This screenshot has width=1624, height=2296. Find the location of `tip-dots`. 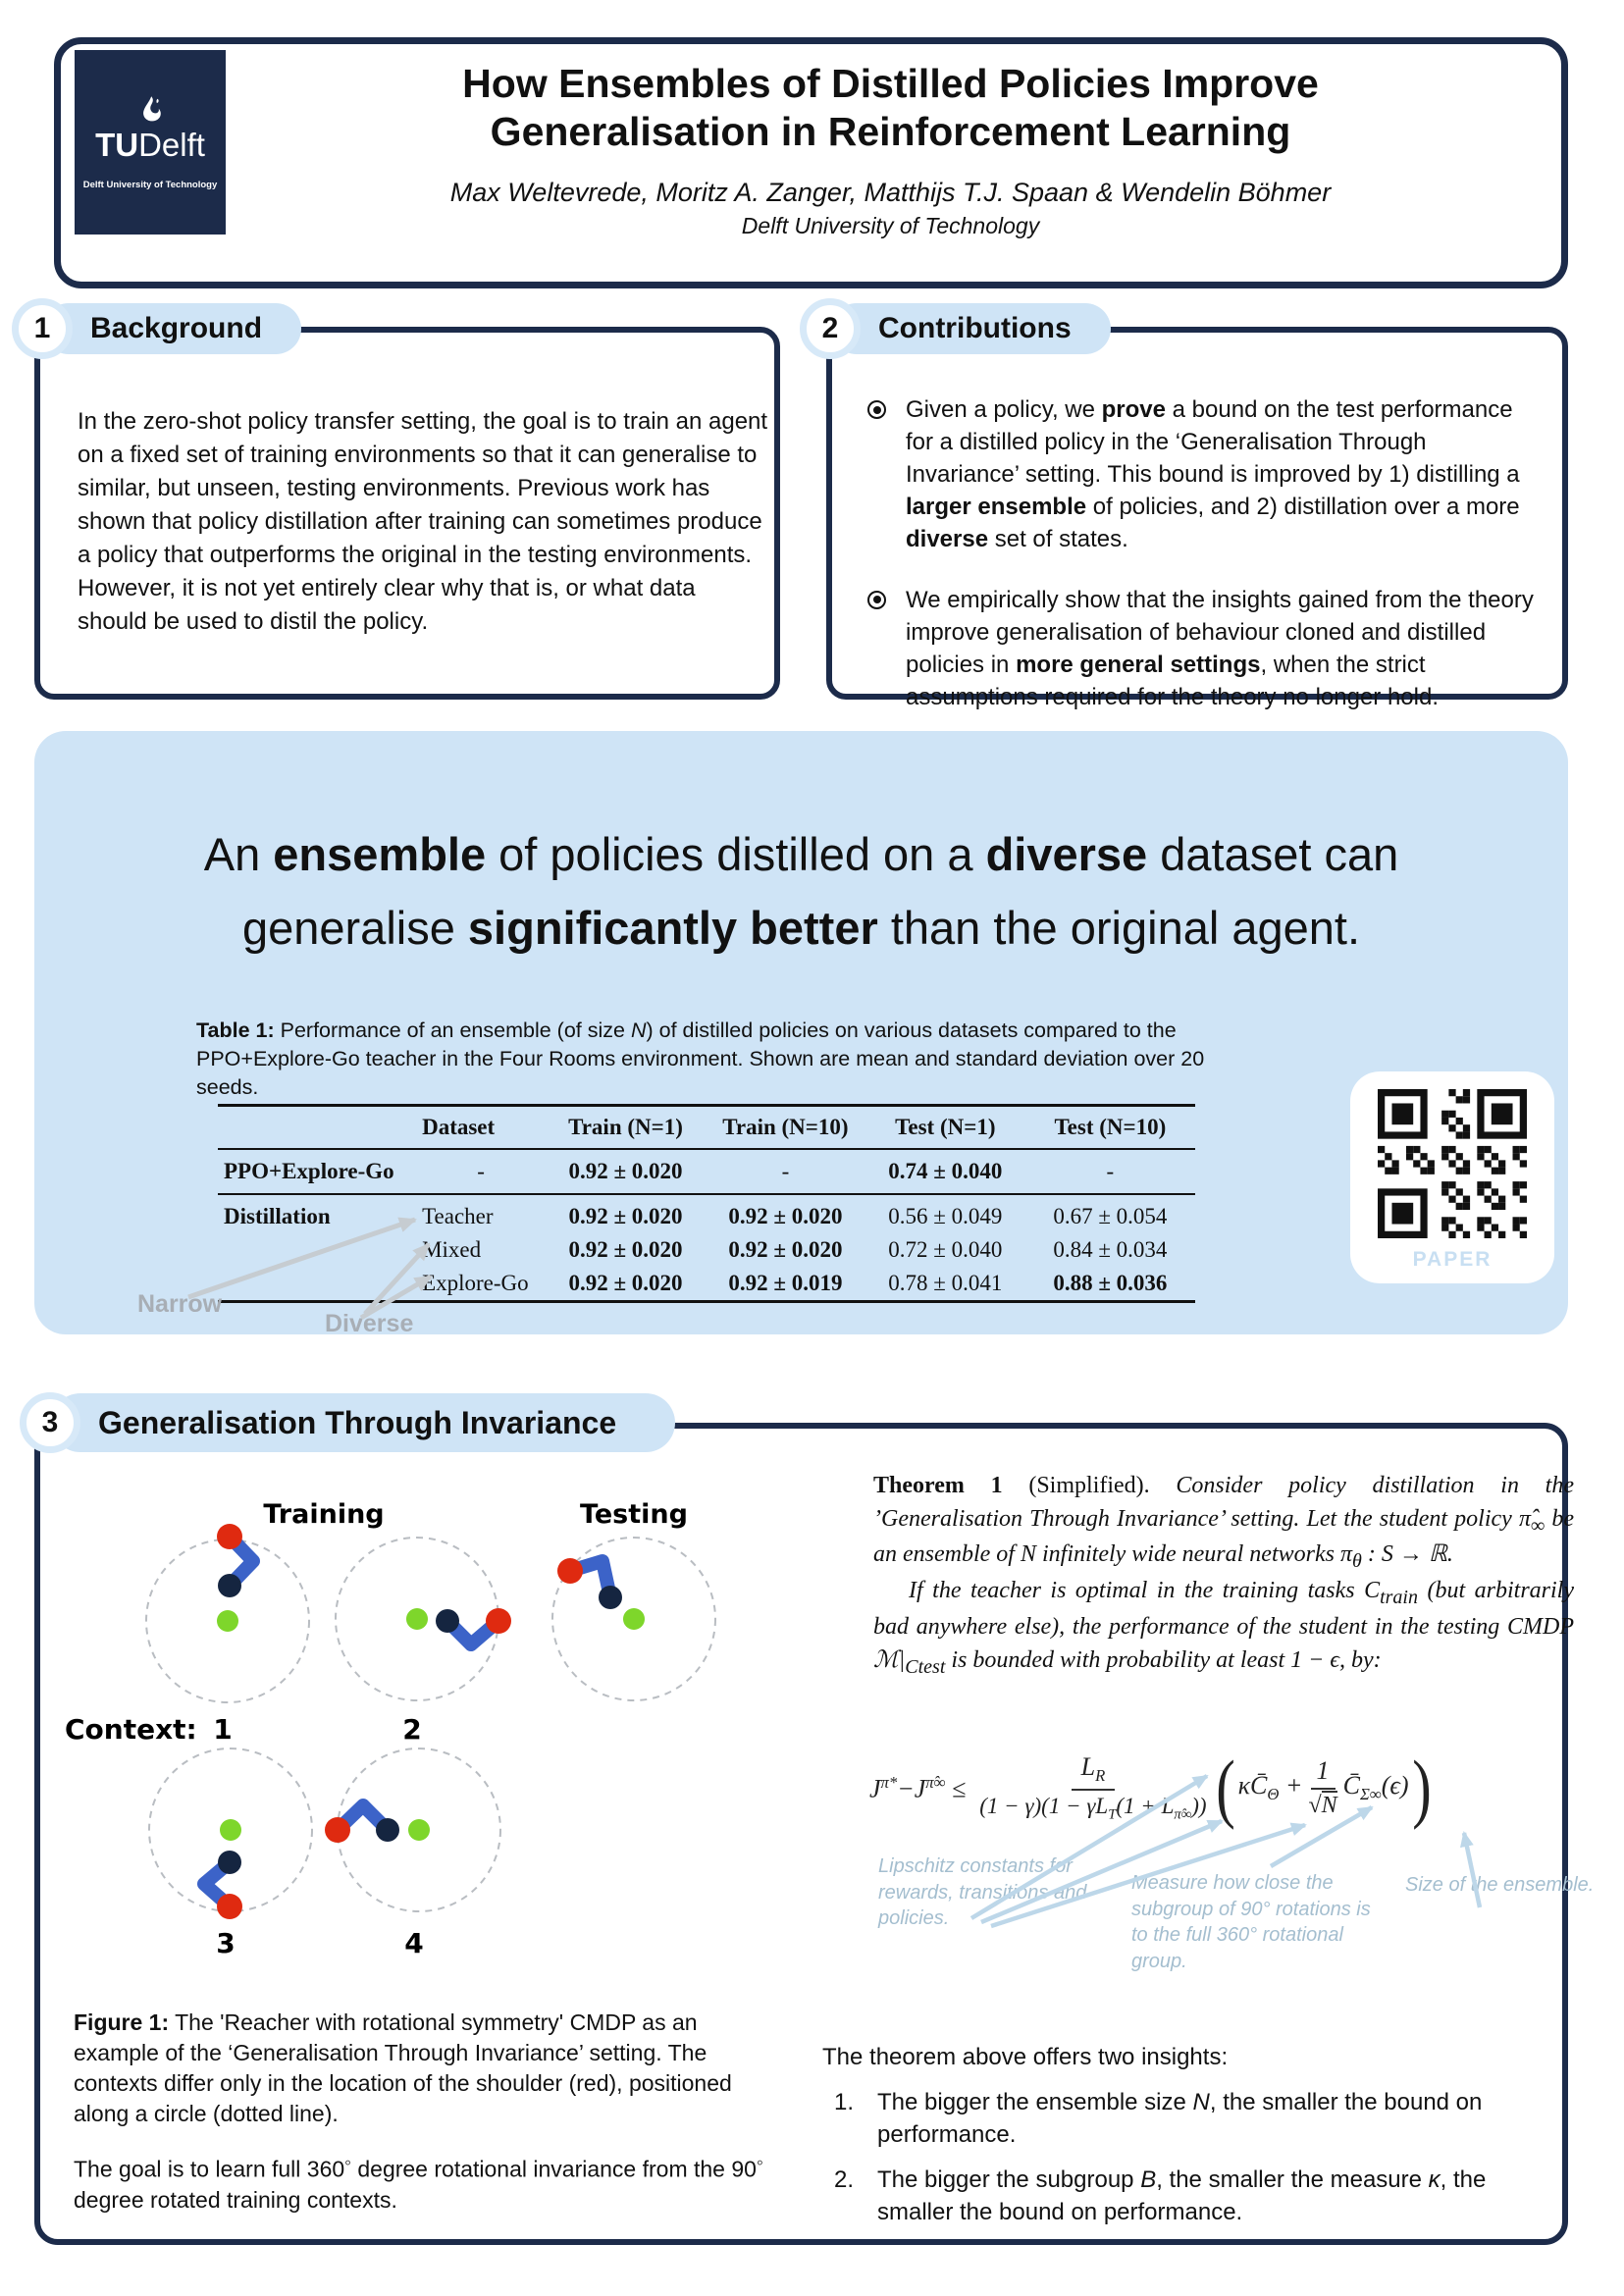

tip-dots is located at coordinates (420, 1724).